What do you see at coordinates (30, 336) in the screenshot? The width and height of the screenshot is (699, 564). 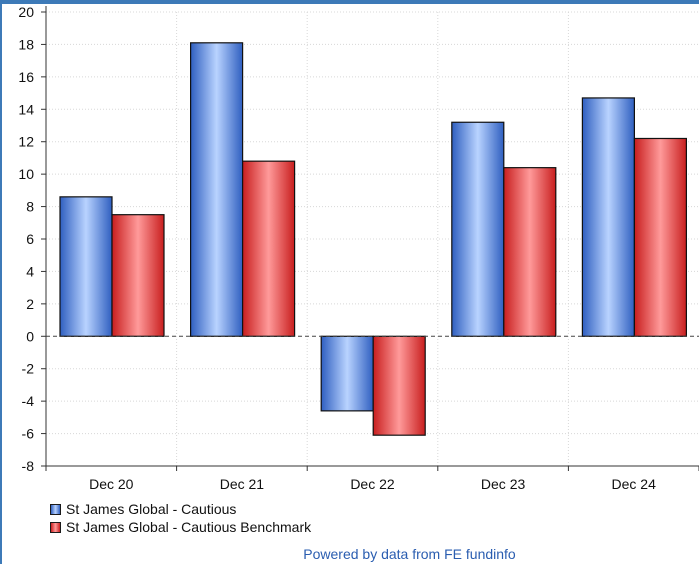 I see `y-tick-label: 0` at bounding box center [30, 336].